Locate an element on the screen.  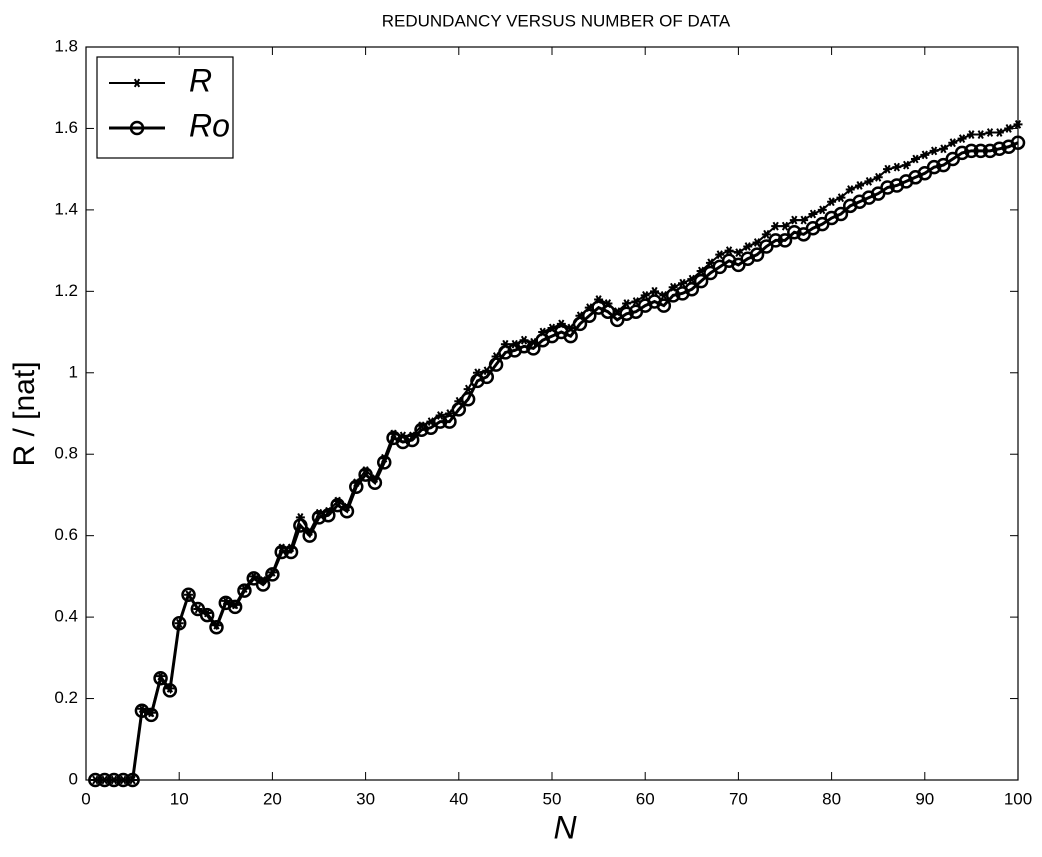
legend-label: Ro is located at coordinates (209, 125).